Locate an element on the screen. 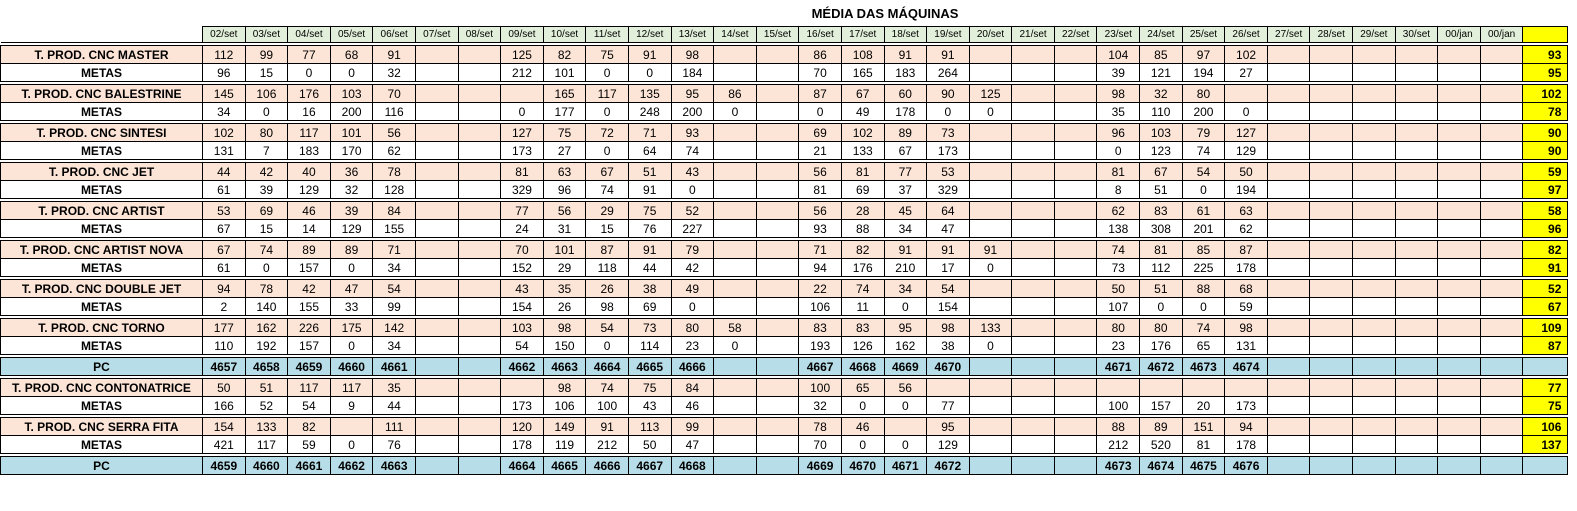 Image resolution: width=1577 pixels, height=511 pixels. value-cell: 4663 is located at coordinates (394, 465).